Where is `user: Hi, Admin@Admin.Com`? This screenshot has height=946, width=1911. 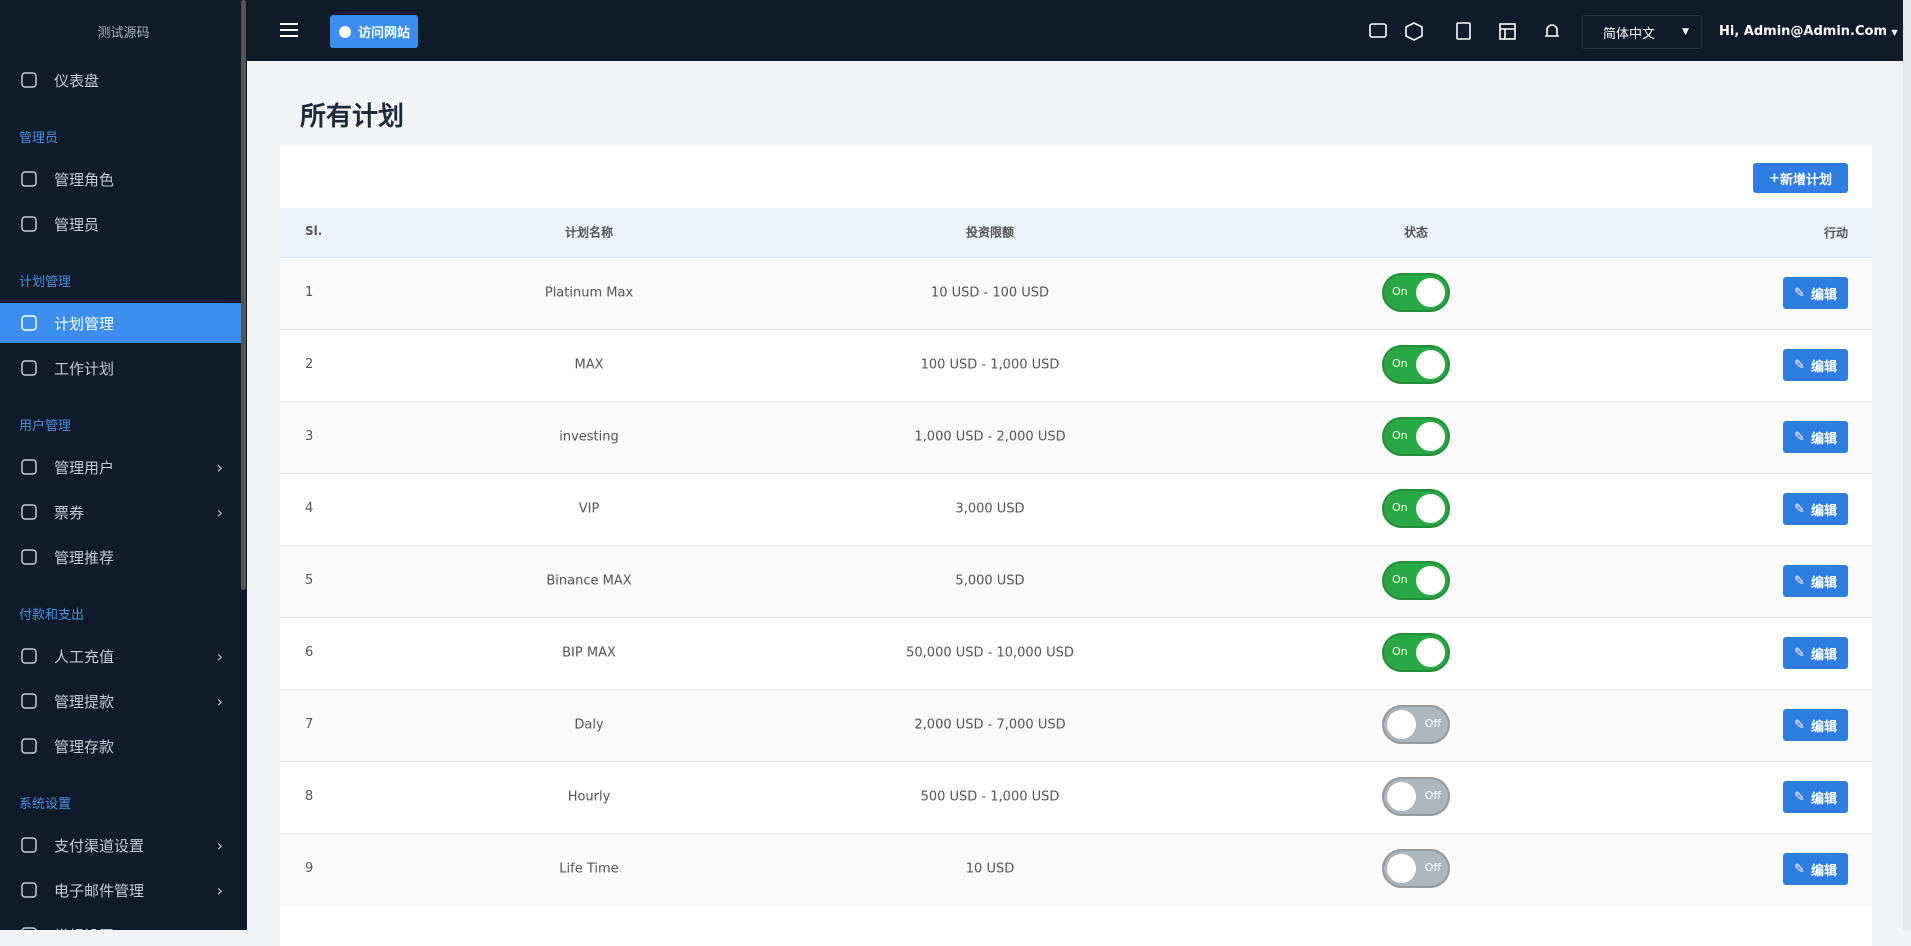 user: Hi, Admin@Admin.Com is located at coordinates (1803, 31).